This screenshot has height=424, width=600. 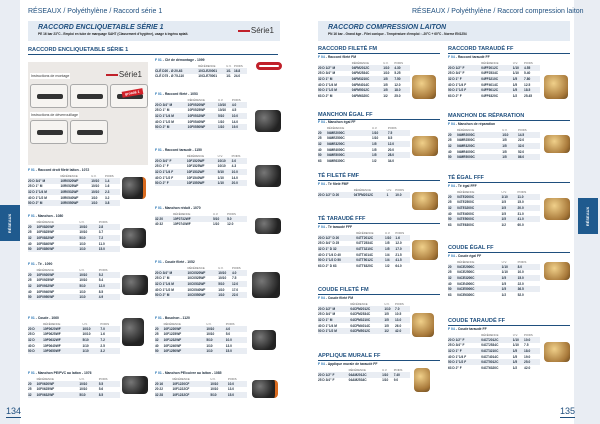 I want to click on table-cell: 32 D 1"1/4 M, so click(x=171, y=116).